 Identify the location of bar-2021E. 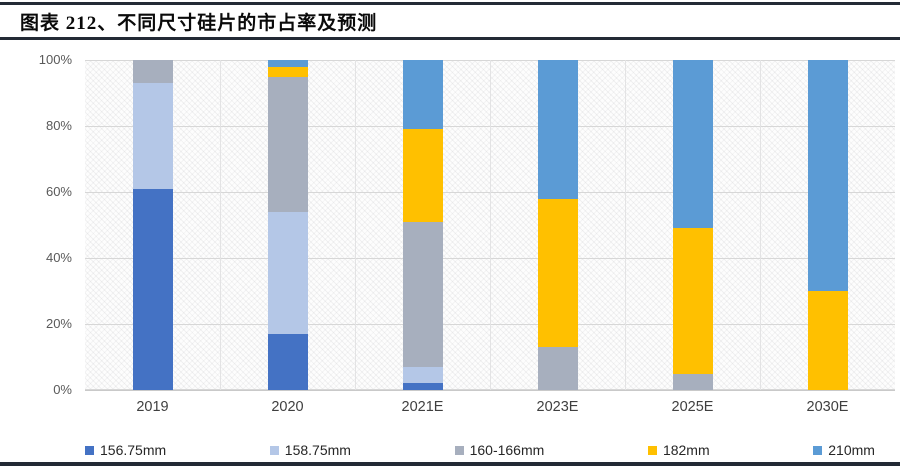
(422, 225).